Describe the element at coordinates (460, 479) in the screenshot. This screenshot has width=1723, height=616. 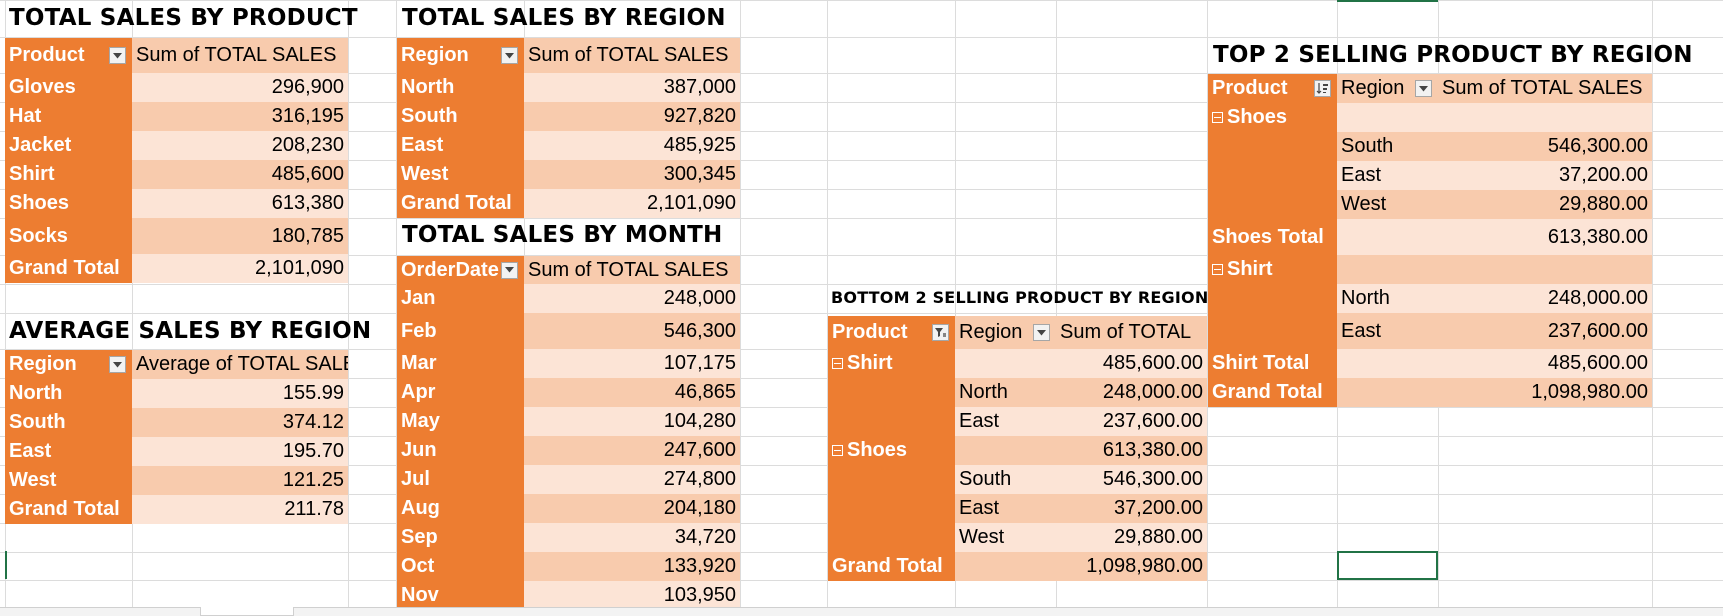
I see `row-label: Jul` at that location.